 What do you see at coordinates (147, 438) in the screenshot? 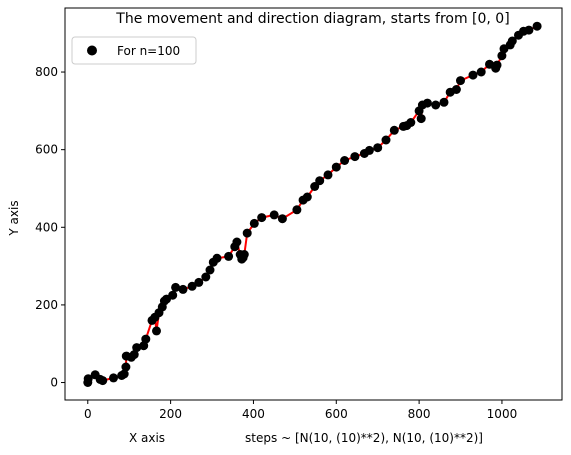
I see `x-axis-label: X axis` at bounding box center [147, 438].